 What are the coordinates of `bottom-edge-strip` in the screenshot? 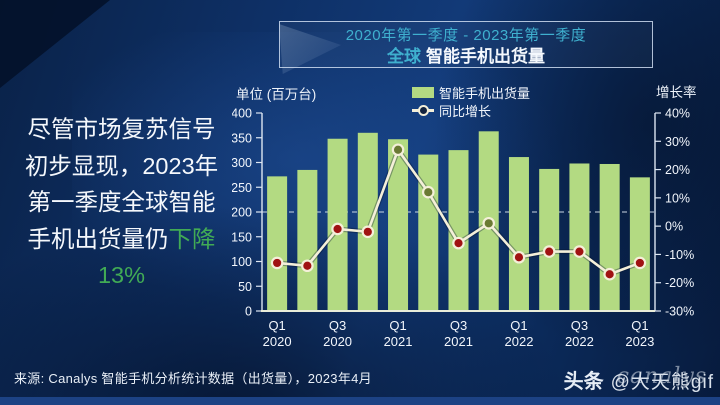 It's located at (360, 401).